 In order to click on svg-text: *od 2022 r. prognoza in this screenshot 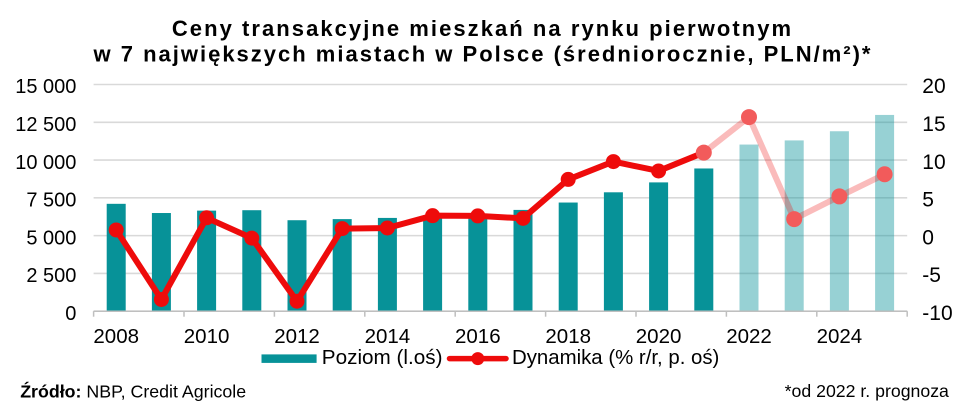, I will do `click(867, 391)`.